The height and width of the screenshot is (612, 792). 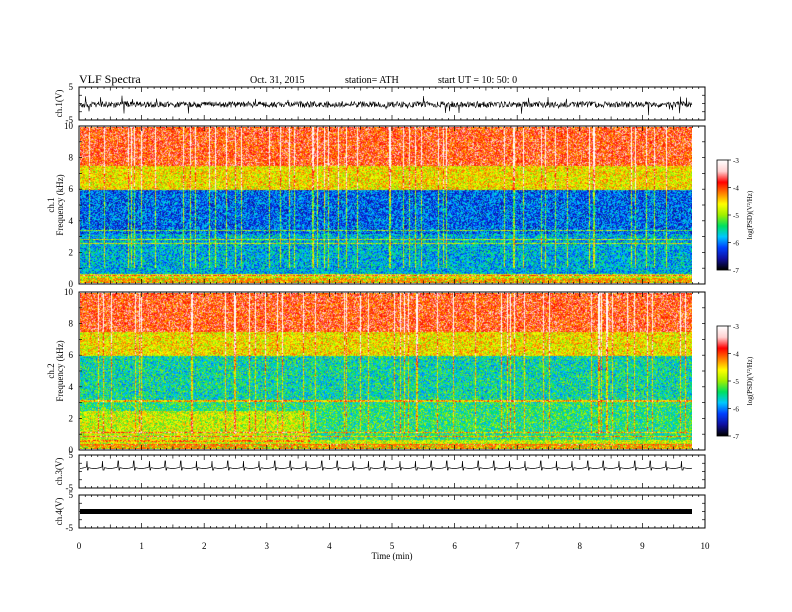 I want to click on x-tick-label: 6, so click(x=454, y=546).